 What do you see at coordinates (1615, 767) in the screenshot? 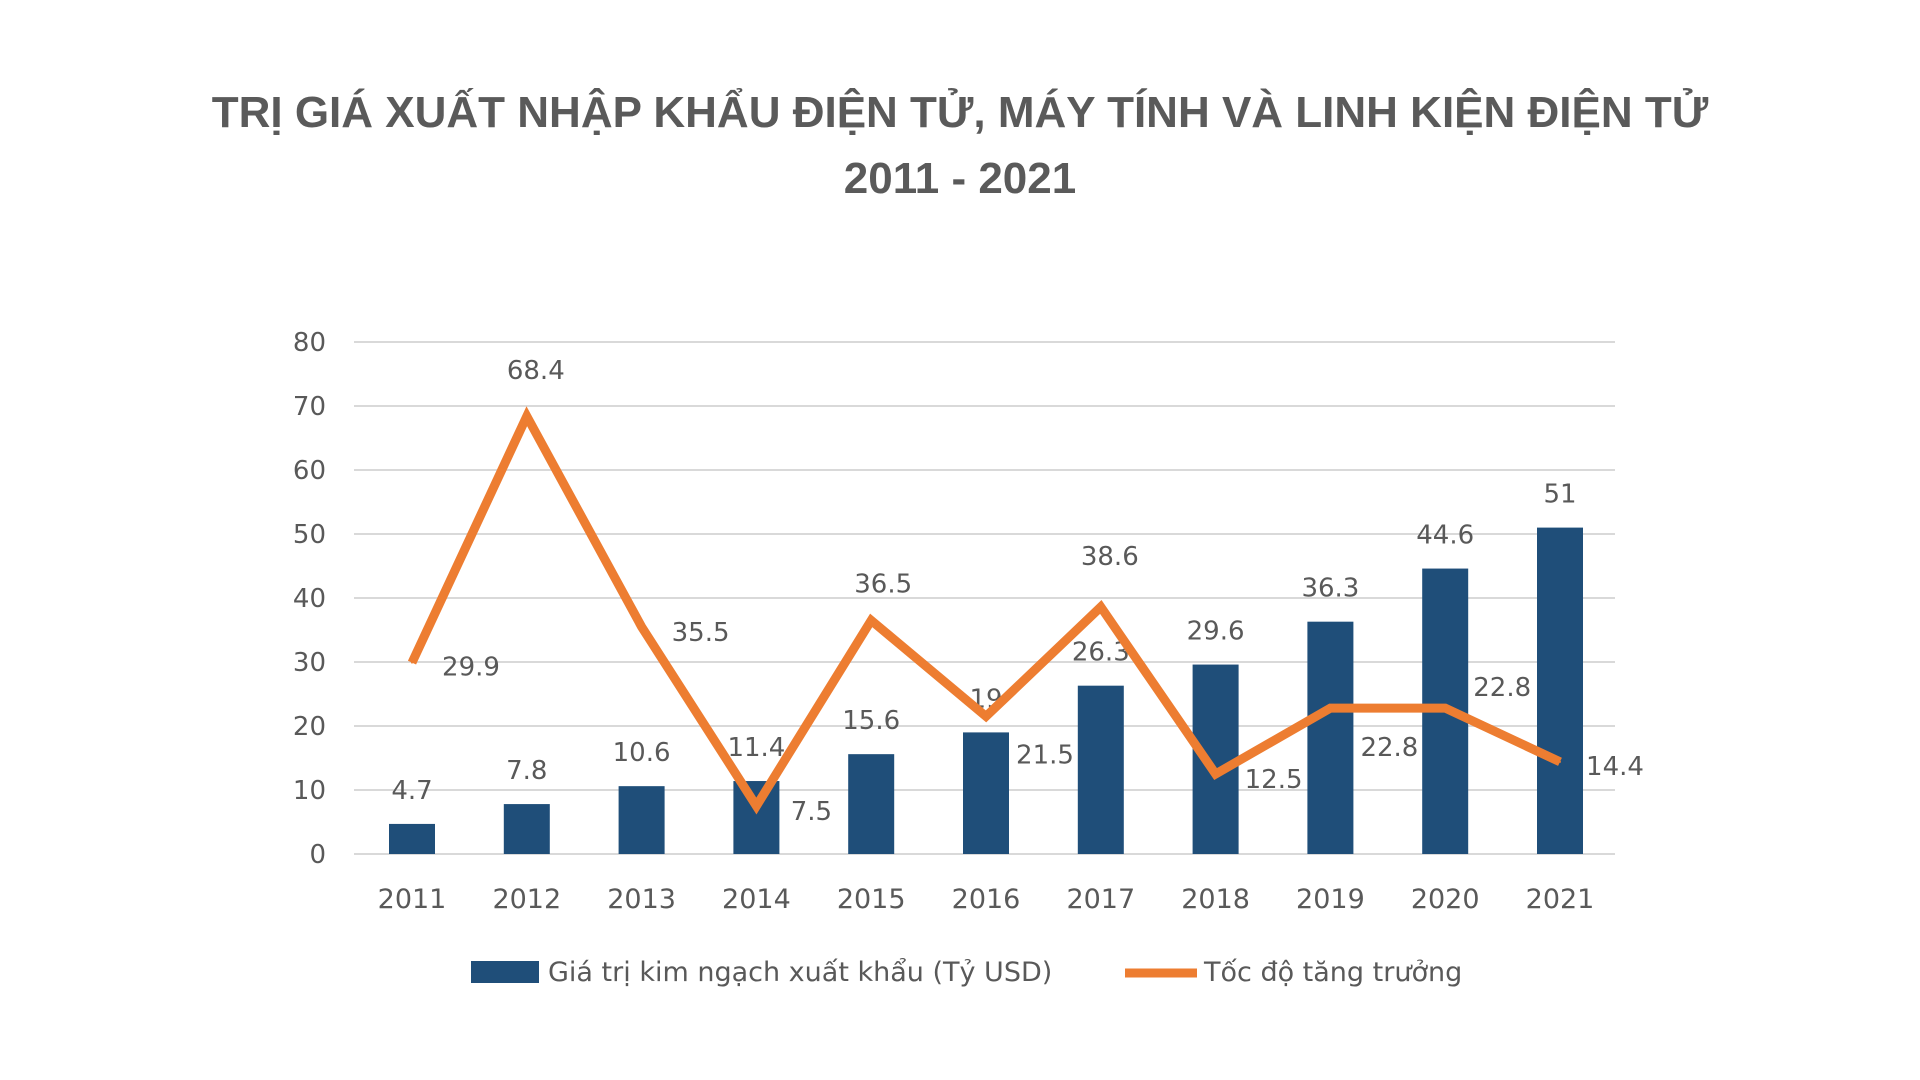
I see `line-data-label: 14.4` at bounding box center [1615, 767].